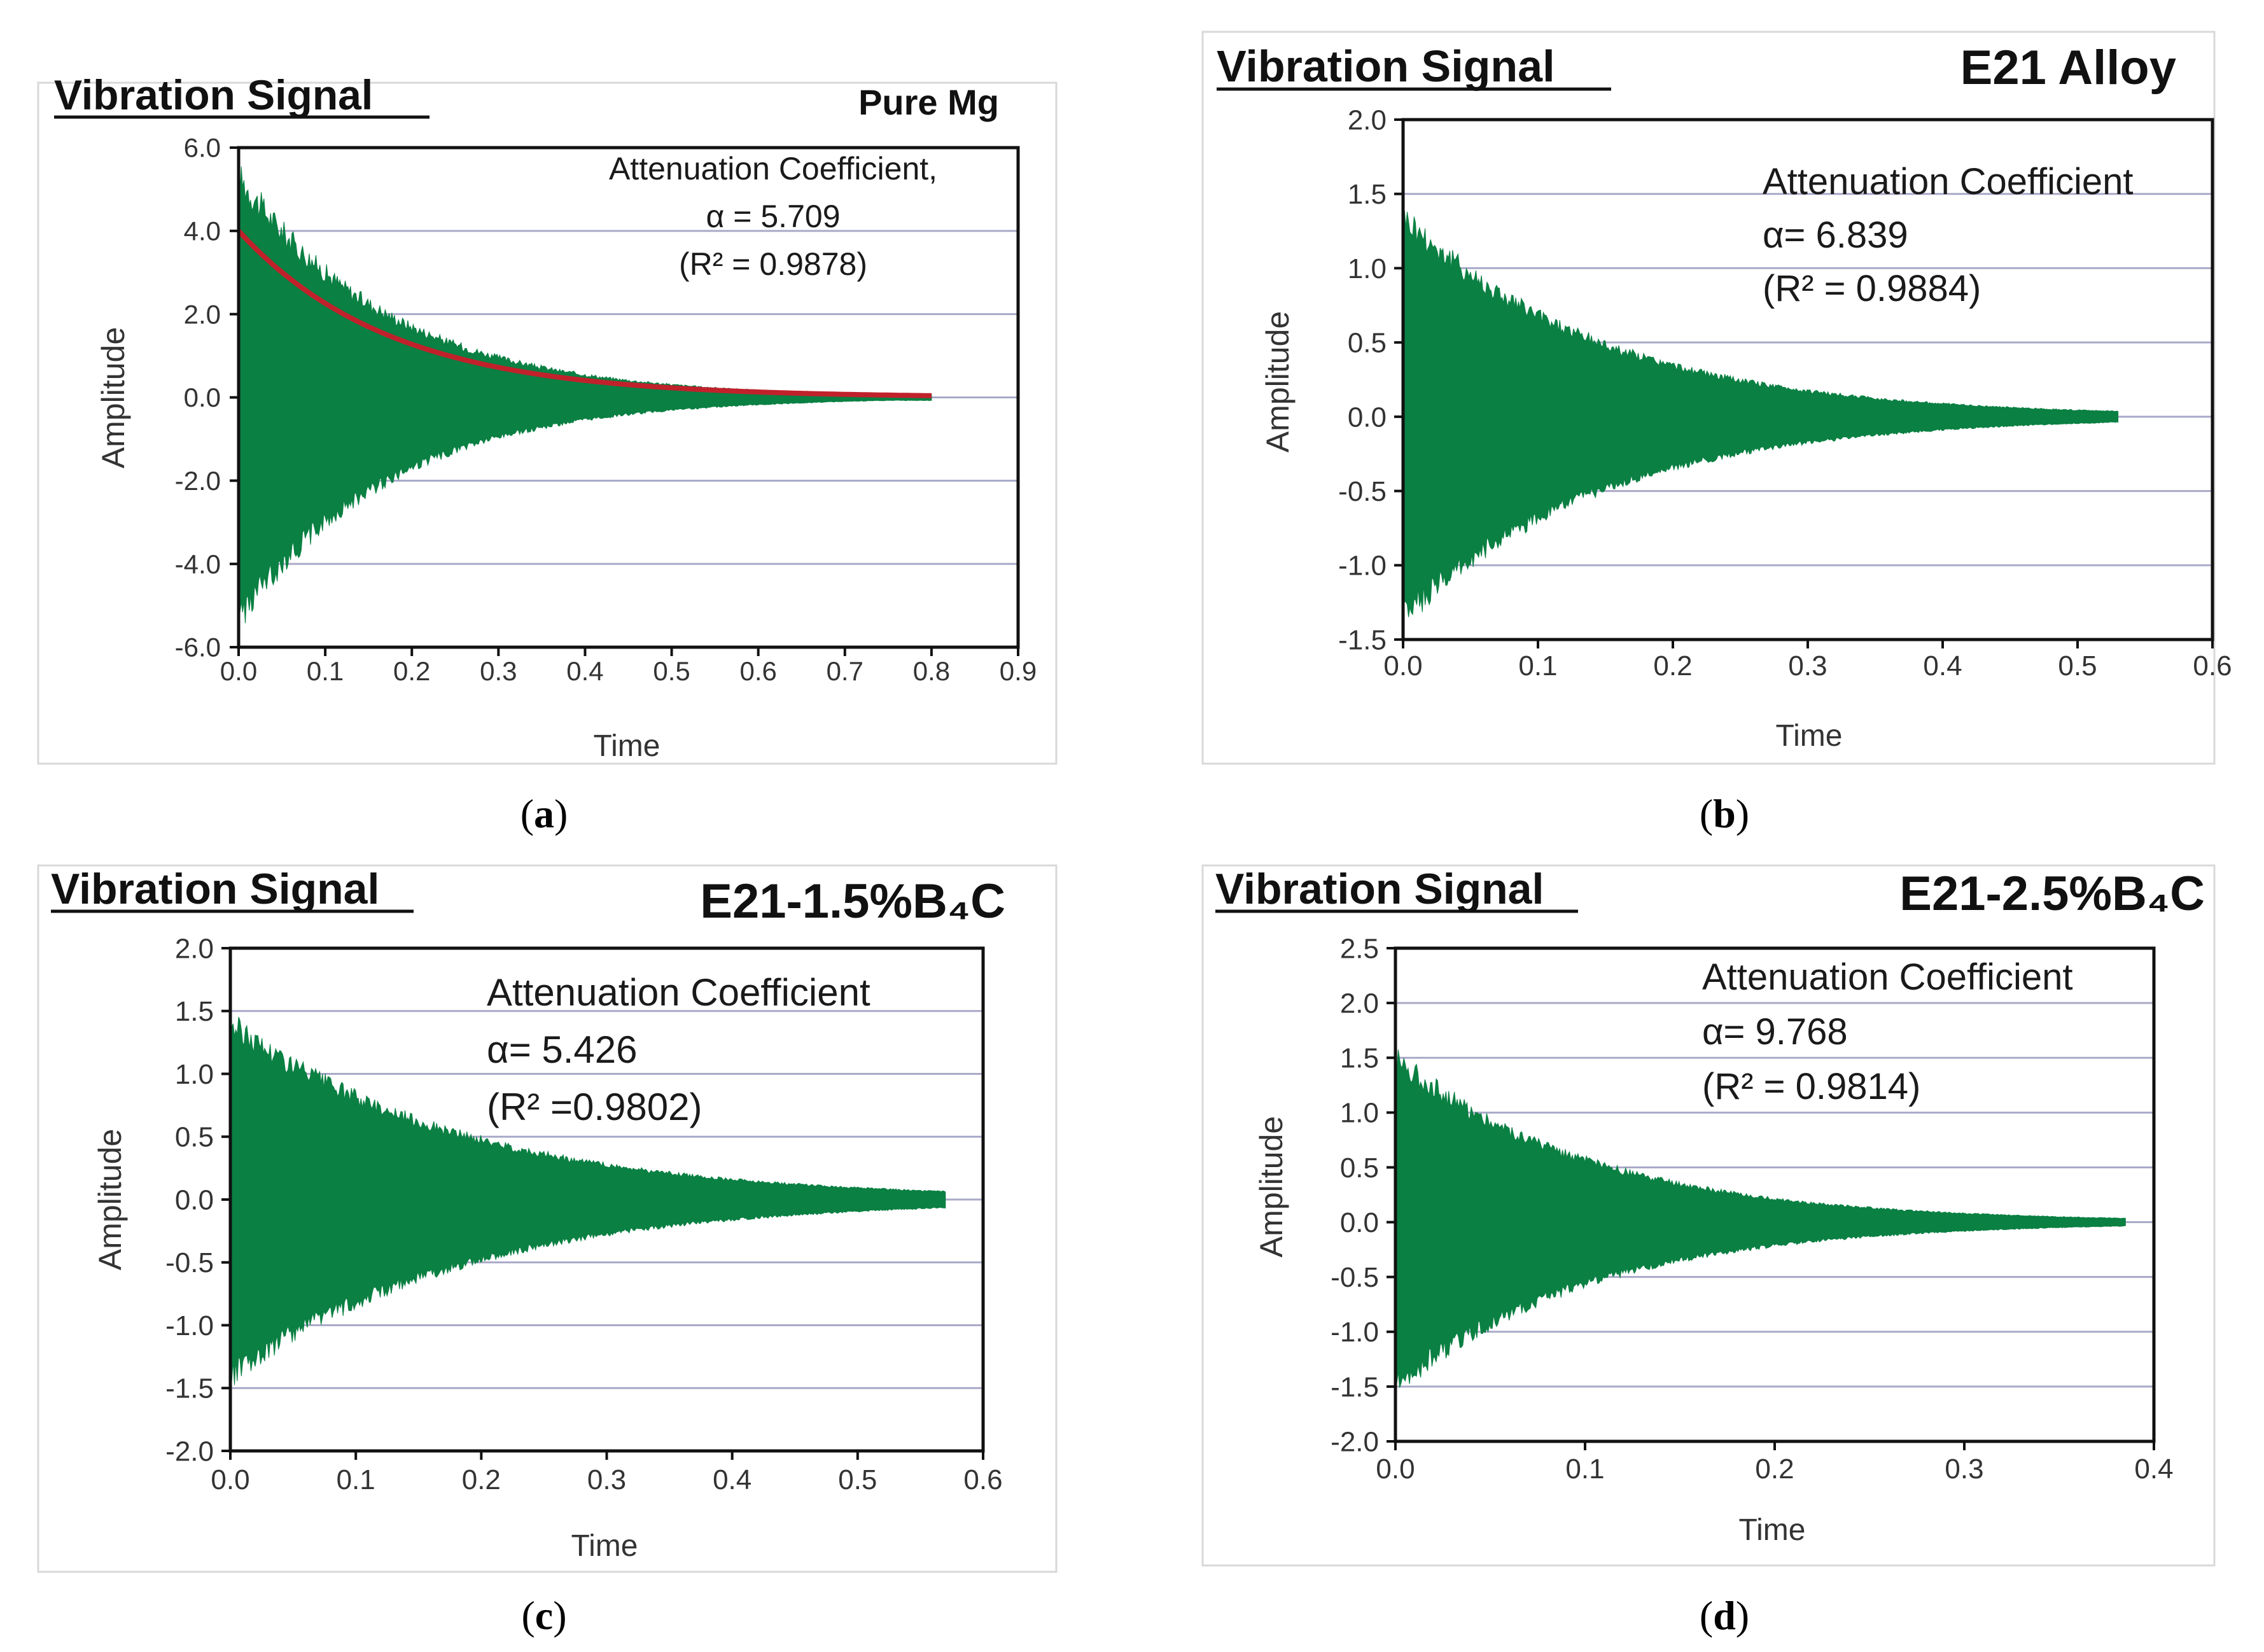 The height and width of the screenshot is (1652, 2264). Describe the element at coordinates (2052, 894) in the screenshot. I see `material-label: E21-2.5%B₄C` at that location.